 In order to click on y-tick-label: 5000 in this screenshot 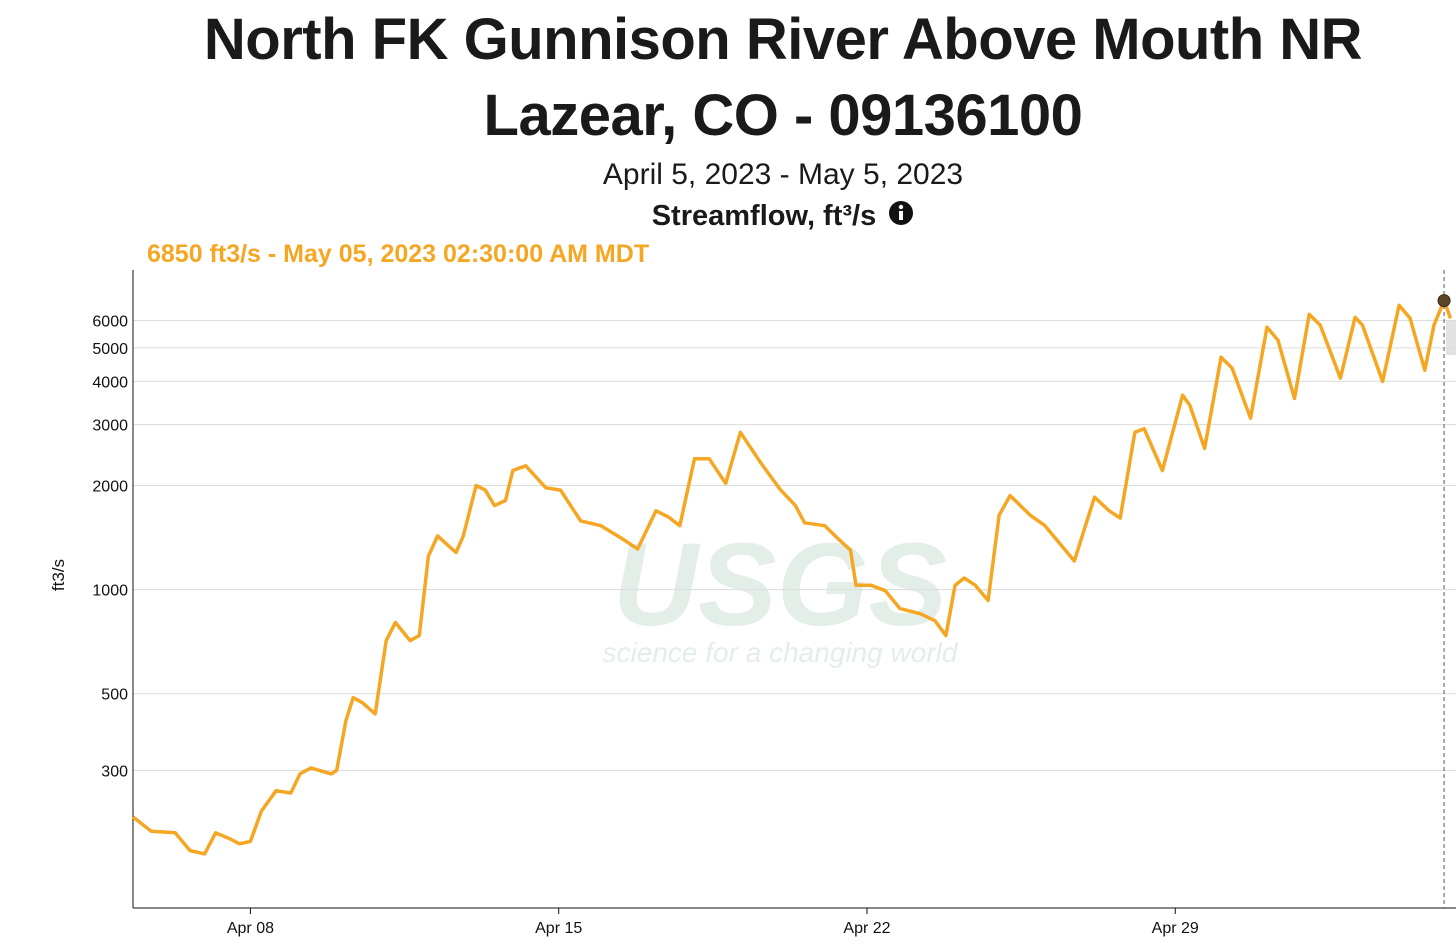, I will do `click(110, 349)`.